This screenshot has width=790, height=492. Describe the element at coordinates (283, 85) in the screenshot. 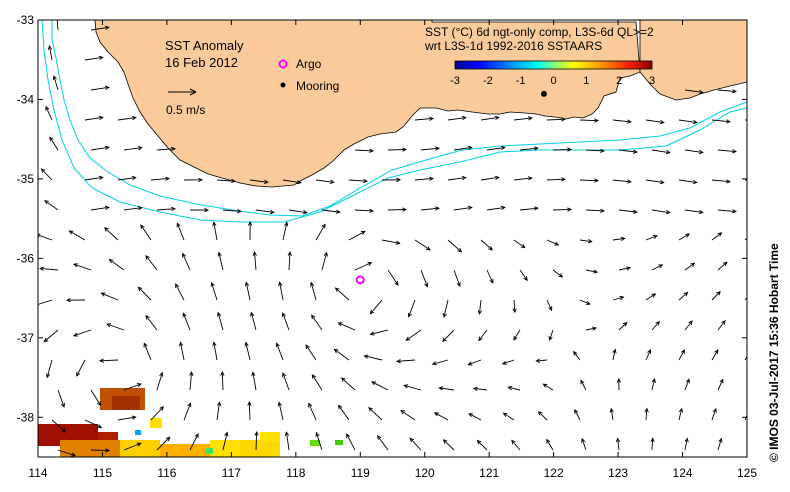

I see `mooring-marker-icon` at that location.